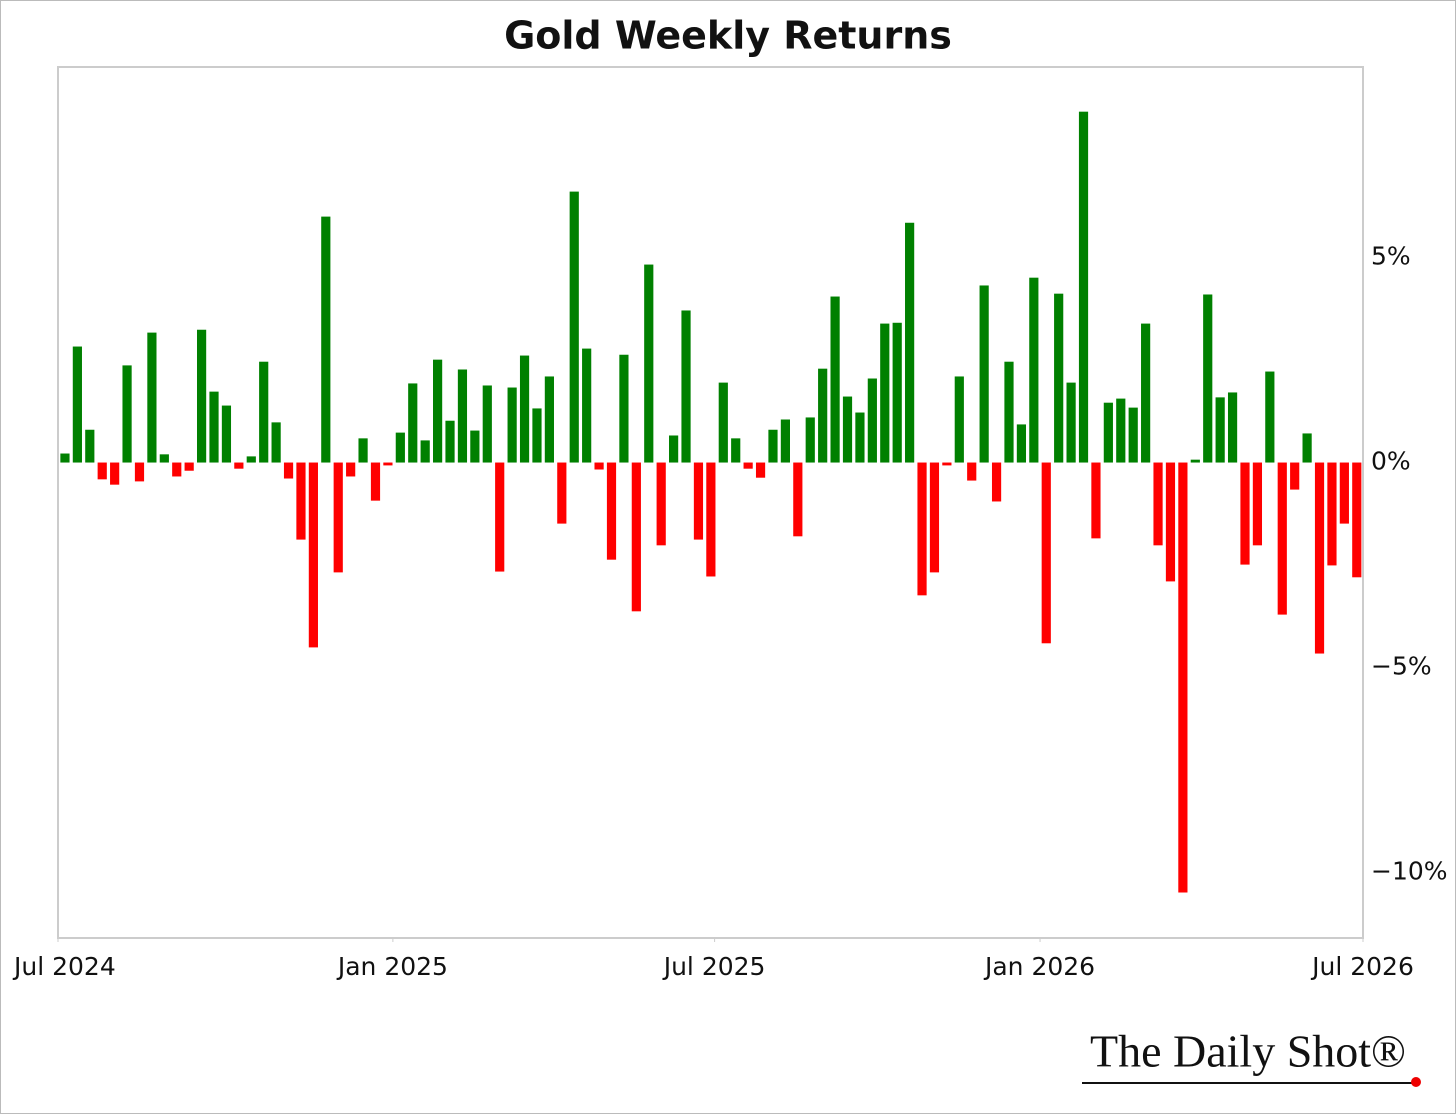  What do you see at coordinates (714, 966) in the screenshot?
I see `x-tick-label: Jul 2025` at bounding box center [714, 966].